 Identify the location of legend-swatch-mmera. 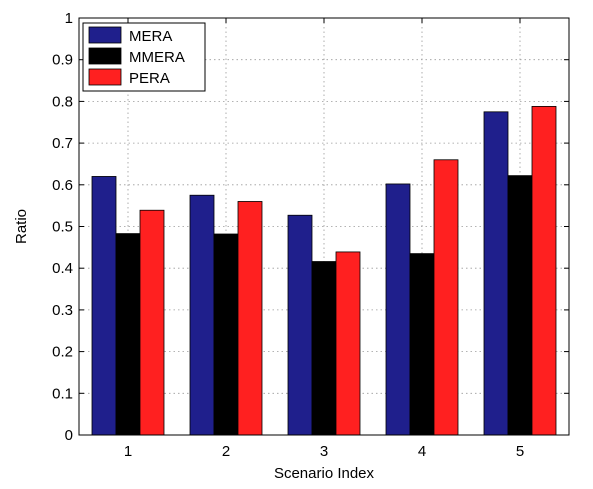
(105, 56).